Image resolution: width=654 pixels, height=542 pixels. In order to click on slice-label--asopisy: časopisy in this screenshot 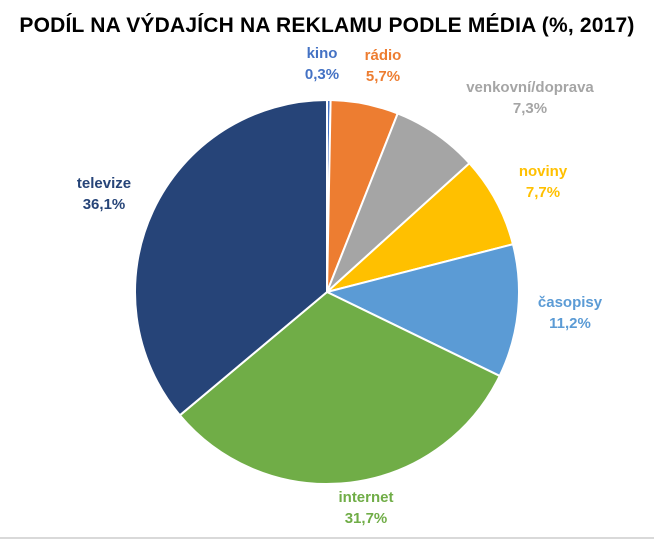, I will do `click(570, 302)`.